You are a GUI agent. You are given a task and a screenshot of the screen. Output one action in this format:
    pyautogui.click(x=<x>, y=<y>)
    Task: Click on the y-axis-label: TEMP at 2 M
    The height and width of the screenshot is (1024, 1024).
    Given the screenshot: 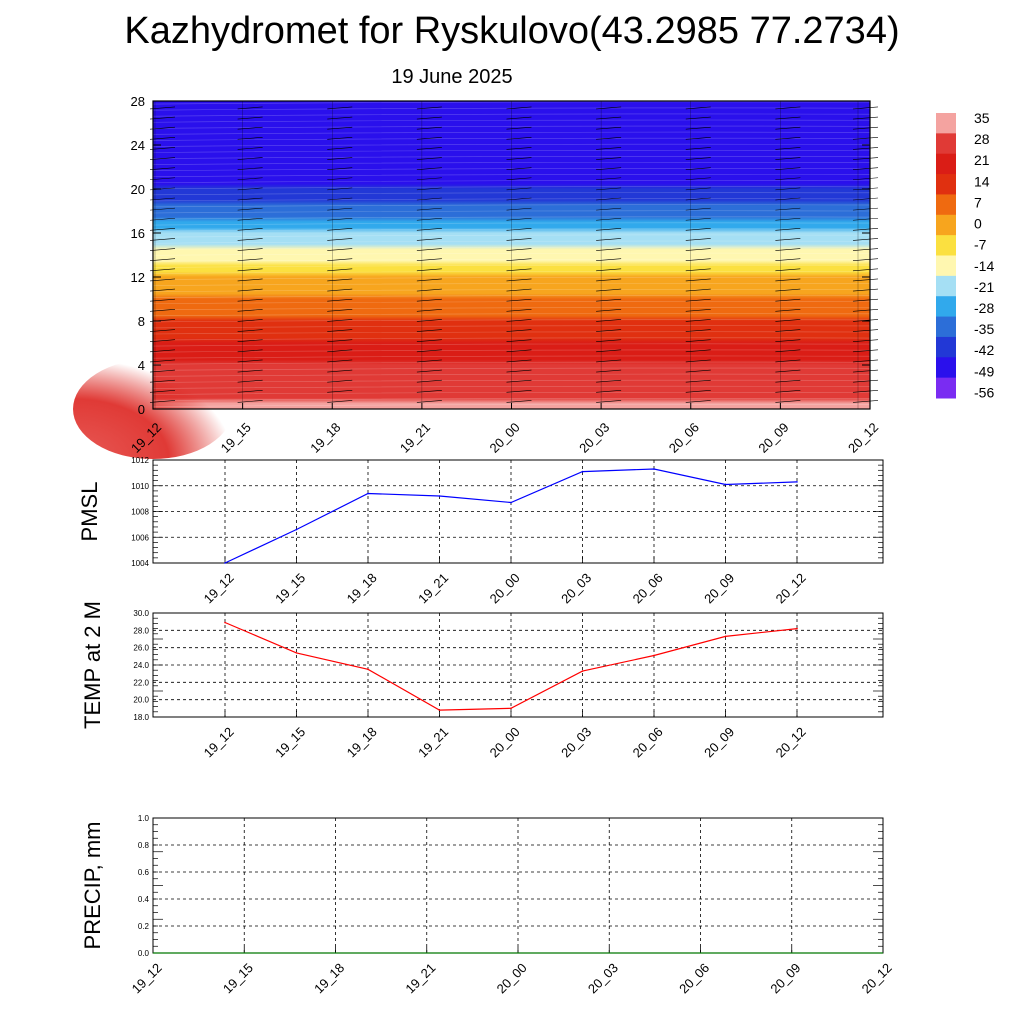 What is the action you would take?
    pyautogui.click(x=92, y=665)
    